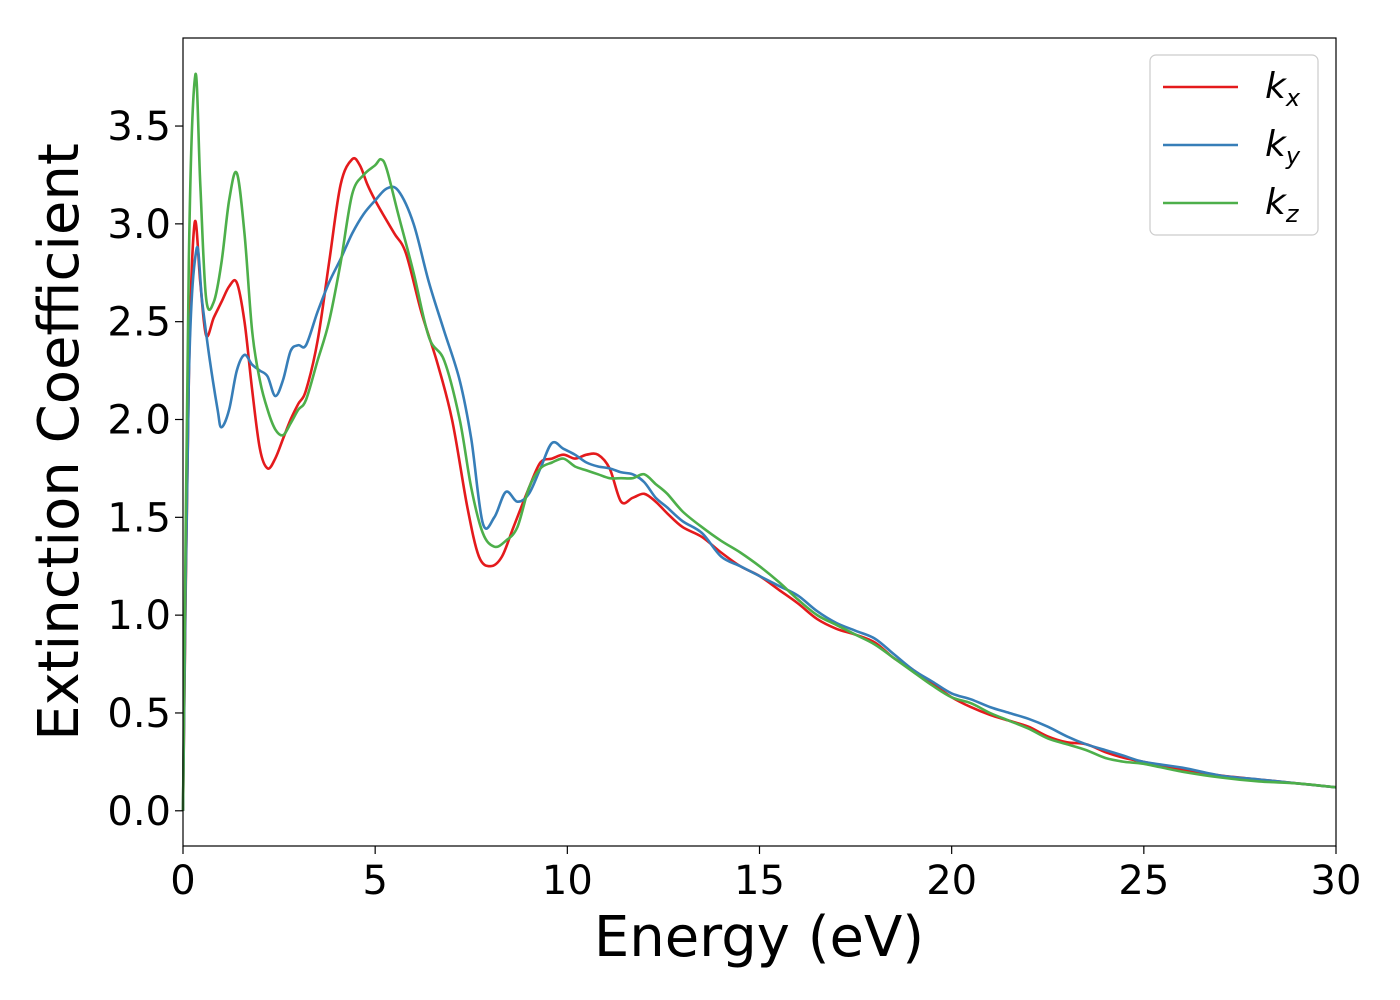  I want to click on y-axis-ticks: 0.0 0.5 1.0 1.5 2.0 2.5 3.0 3.5, so click(145, 469).